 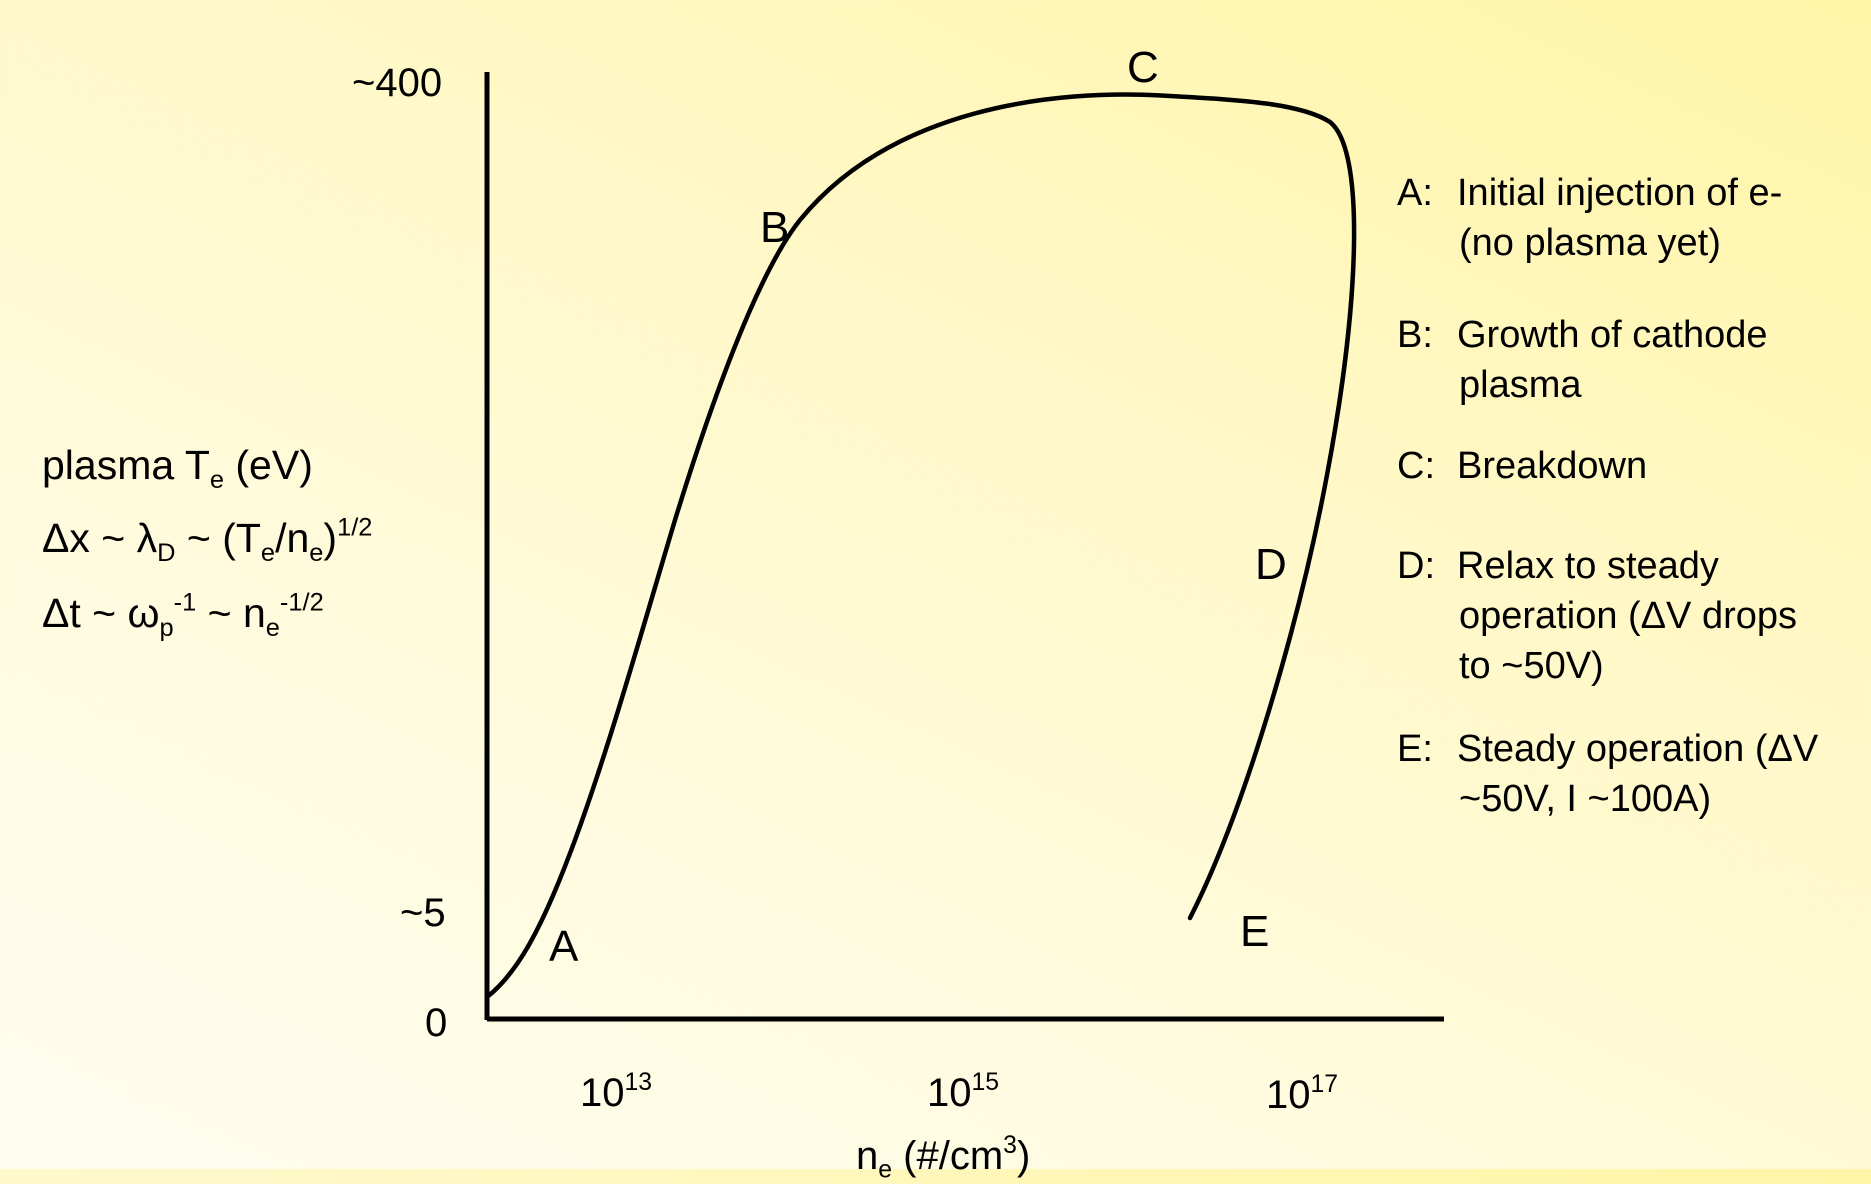 What do you see at coordinates (1416, 566) in the screenshot?
I see `legend-key-d: D:` at bounding box center [1416, 566].